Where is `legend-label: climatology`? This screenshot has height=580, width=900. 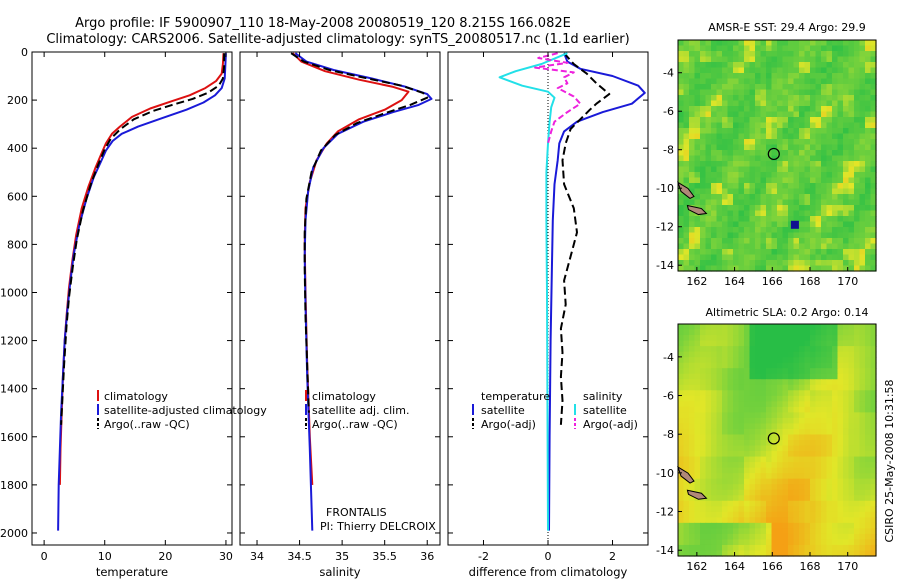
legend-label: climatology is located at coordinates (344, 396).